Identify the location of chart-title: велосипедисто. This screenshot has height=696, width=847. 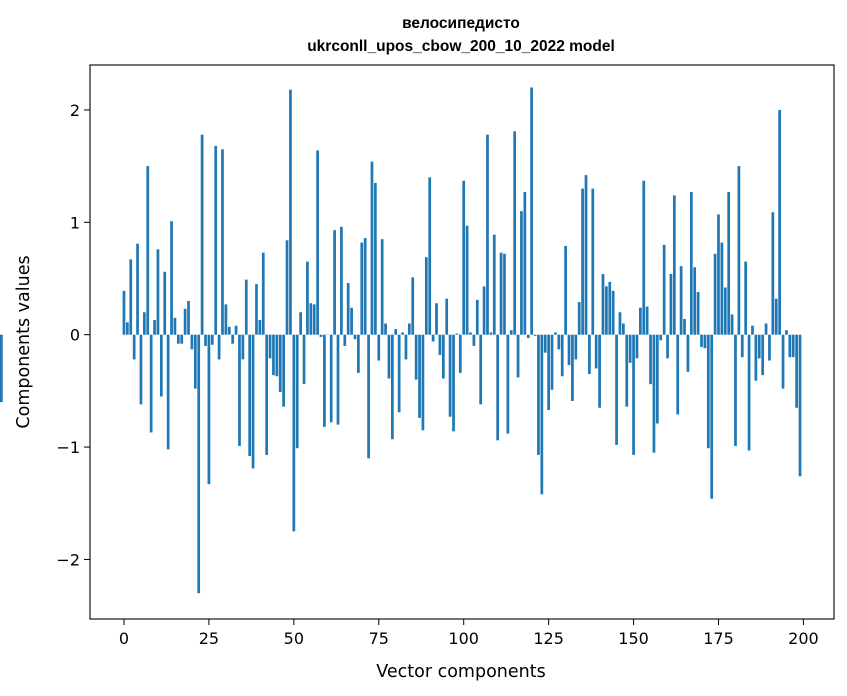
(461, 23).